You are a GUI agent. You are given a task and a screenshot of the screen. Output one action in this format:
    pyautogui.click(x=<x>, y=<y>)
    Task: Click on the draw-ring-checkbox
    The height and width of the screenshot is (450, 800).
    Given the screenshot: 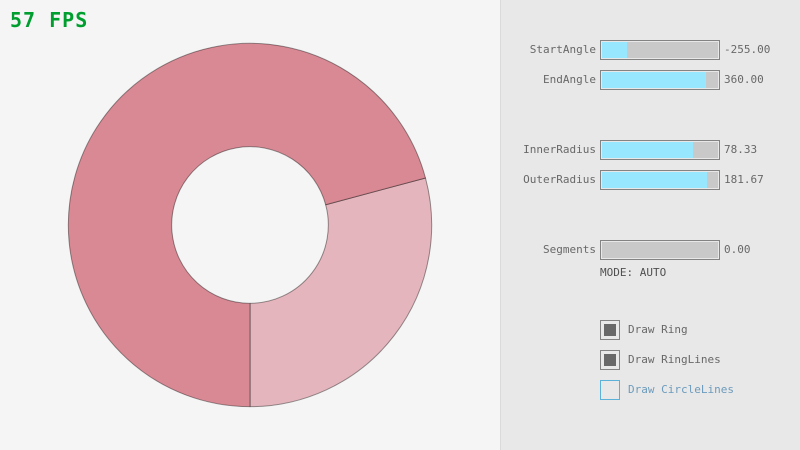 What is the action you would take?
    pyautogui.click(x=610, y=330)
    